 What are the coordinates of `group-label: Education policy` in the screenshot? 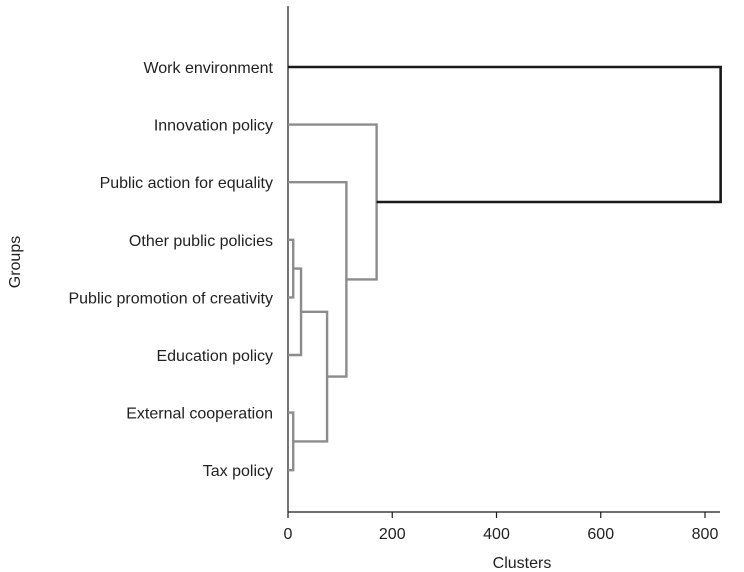 It's located at (214, 356).